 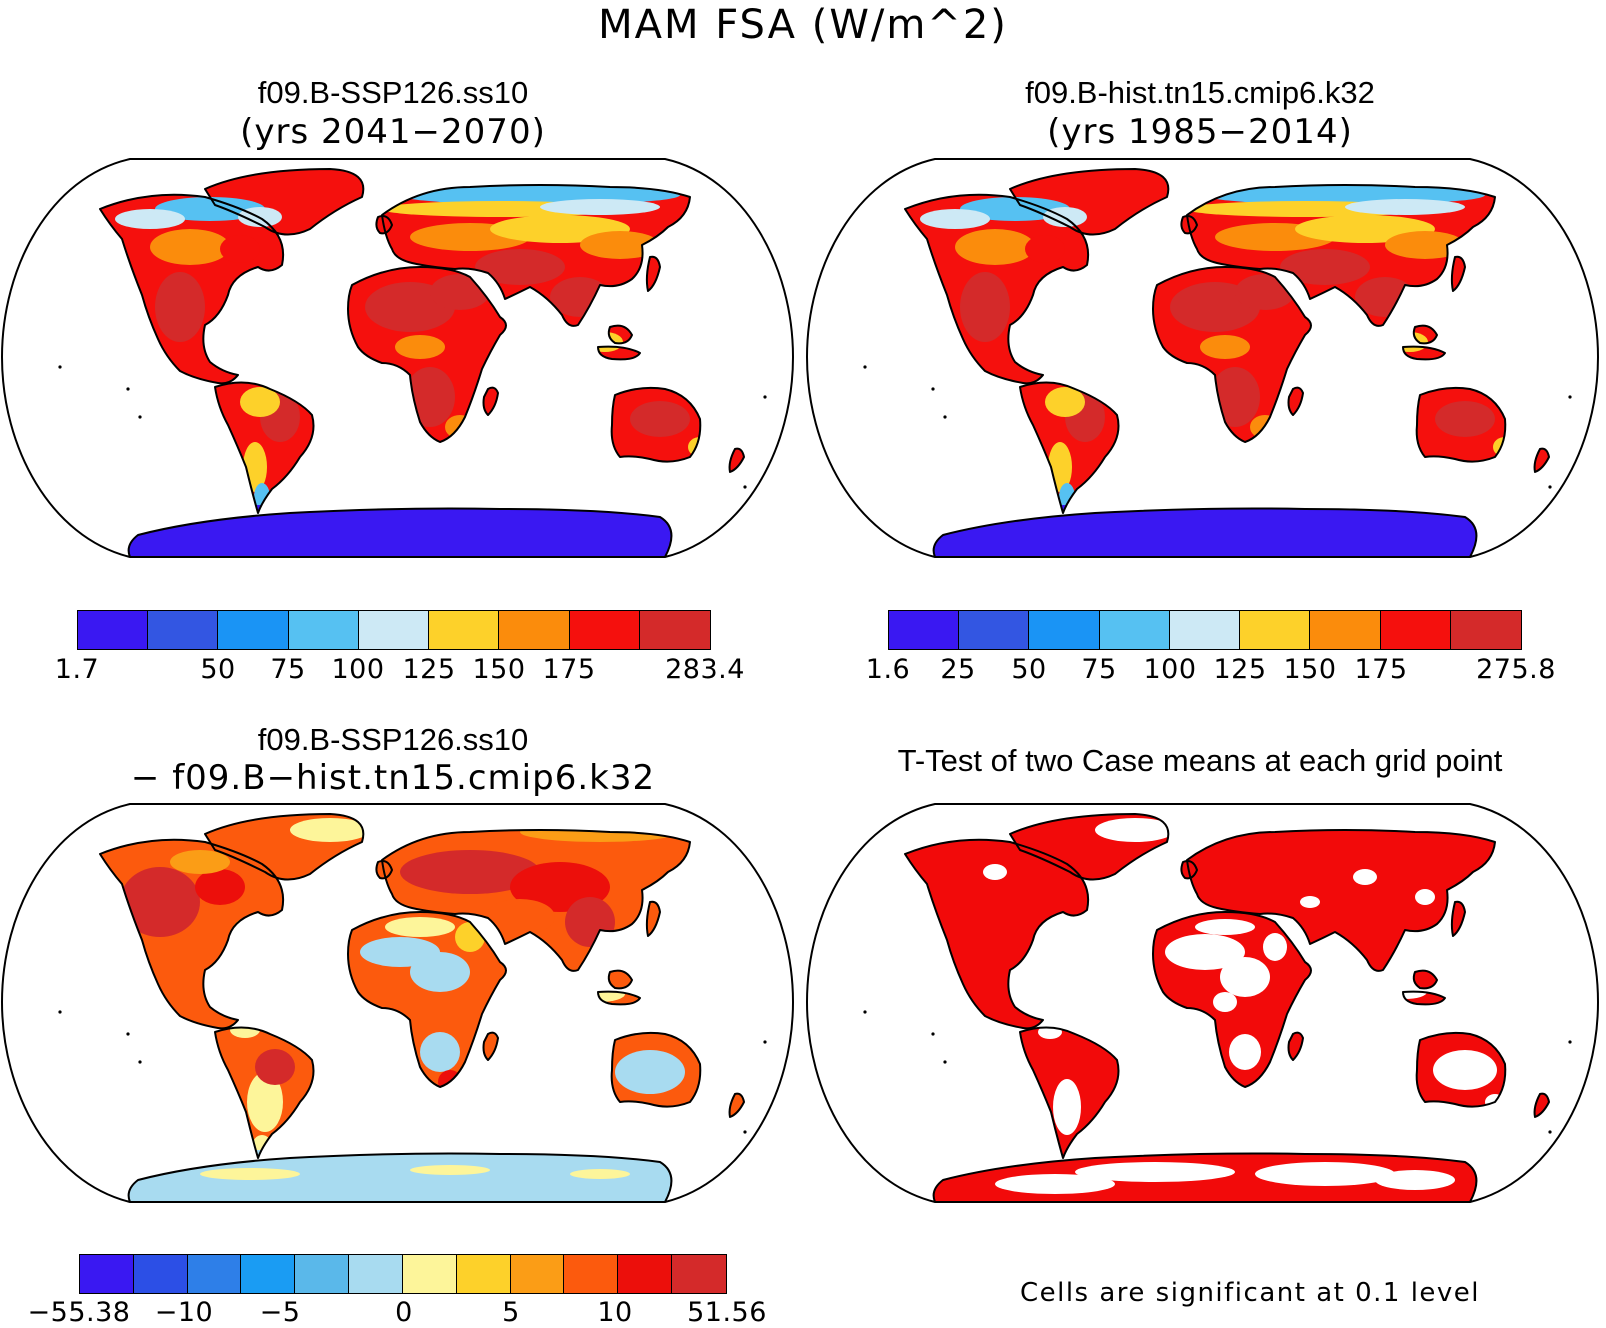 I want to click on difference-map-map-border, so click(x=397, y=1003).